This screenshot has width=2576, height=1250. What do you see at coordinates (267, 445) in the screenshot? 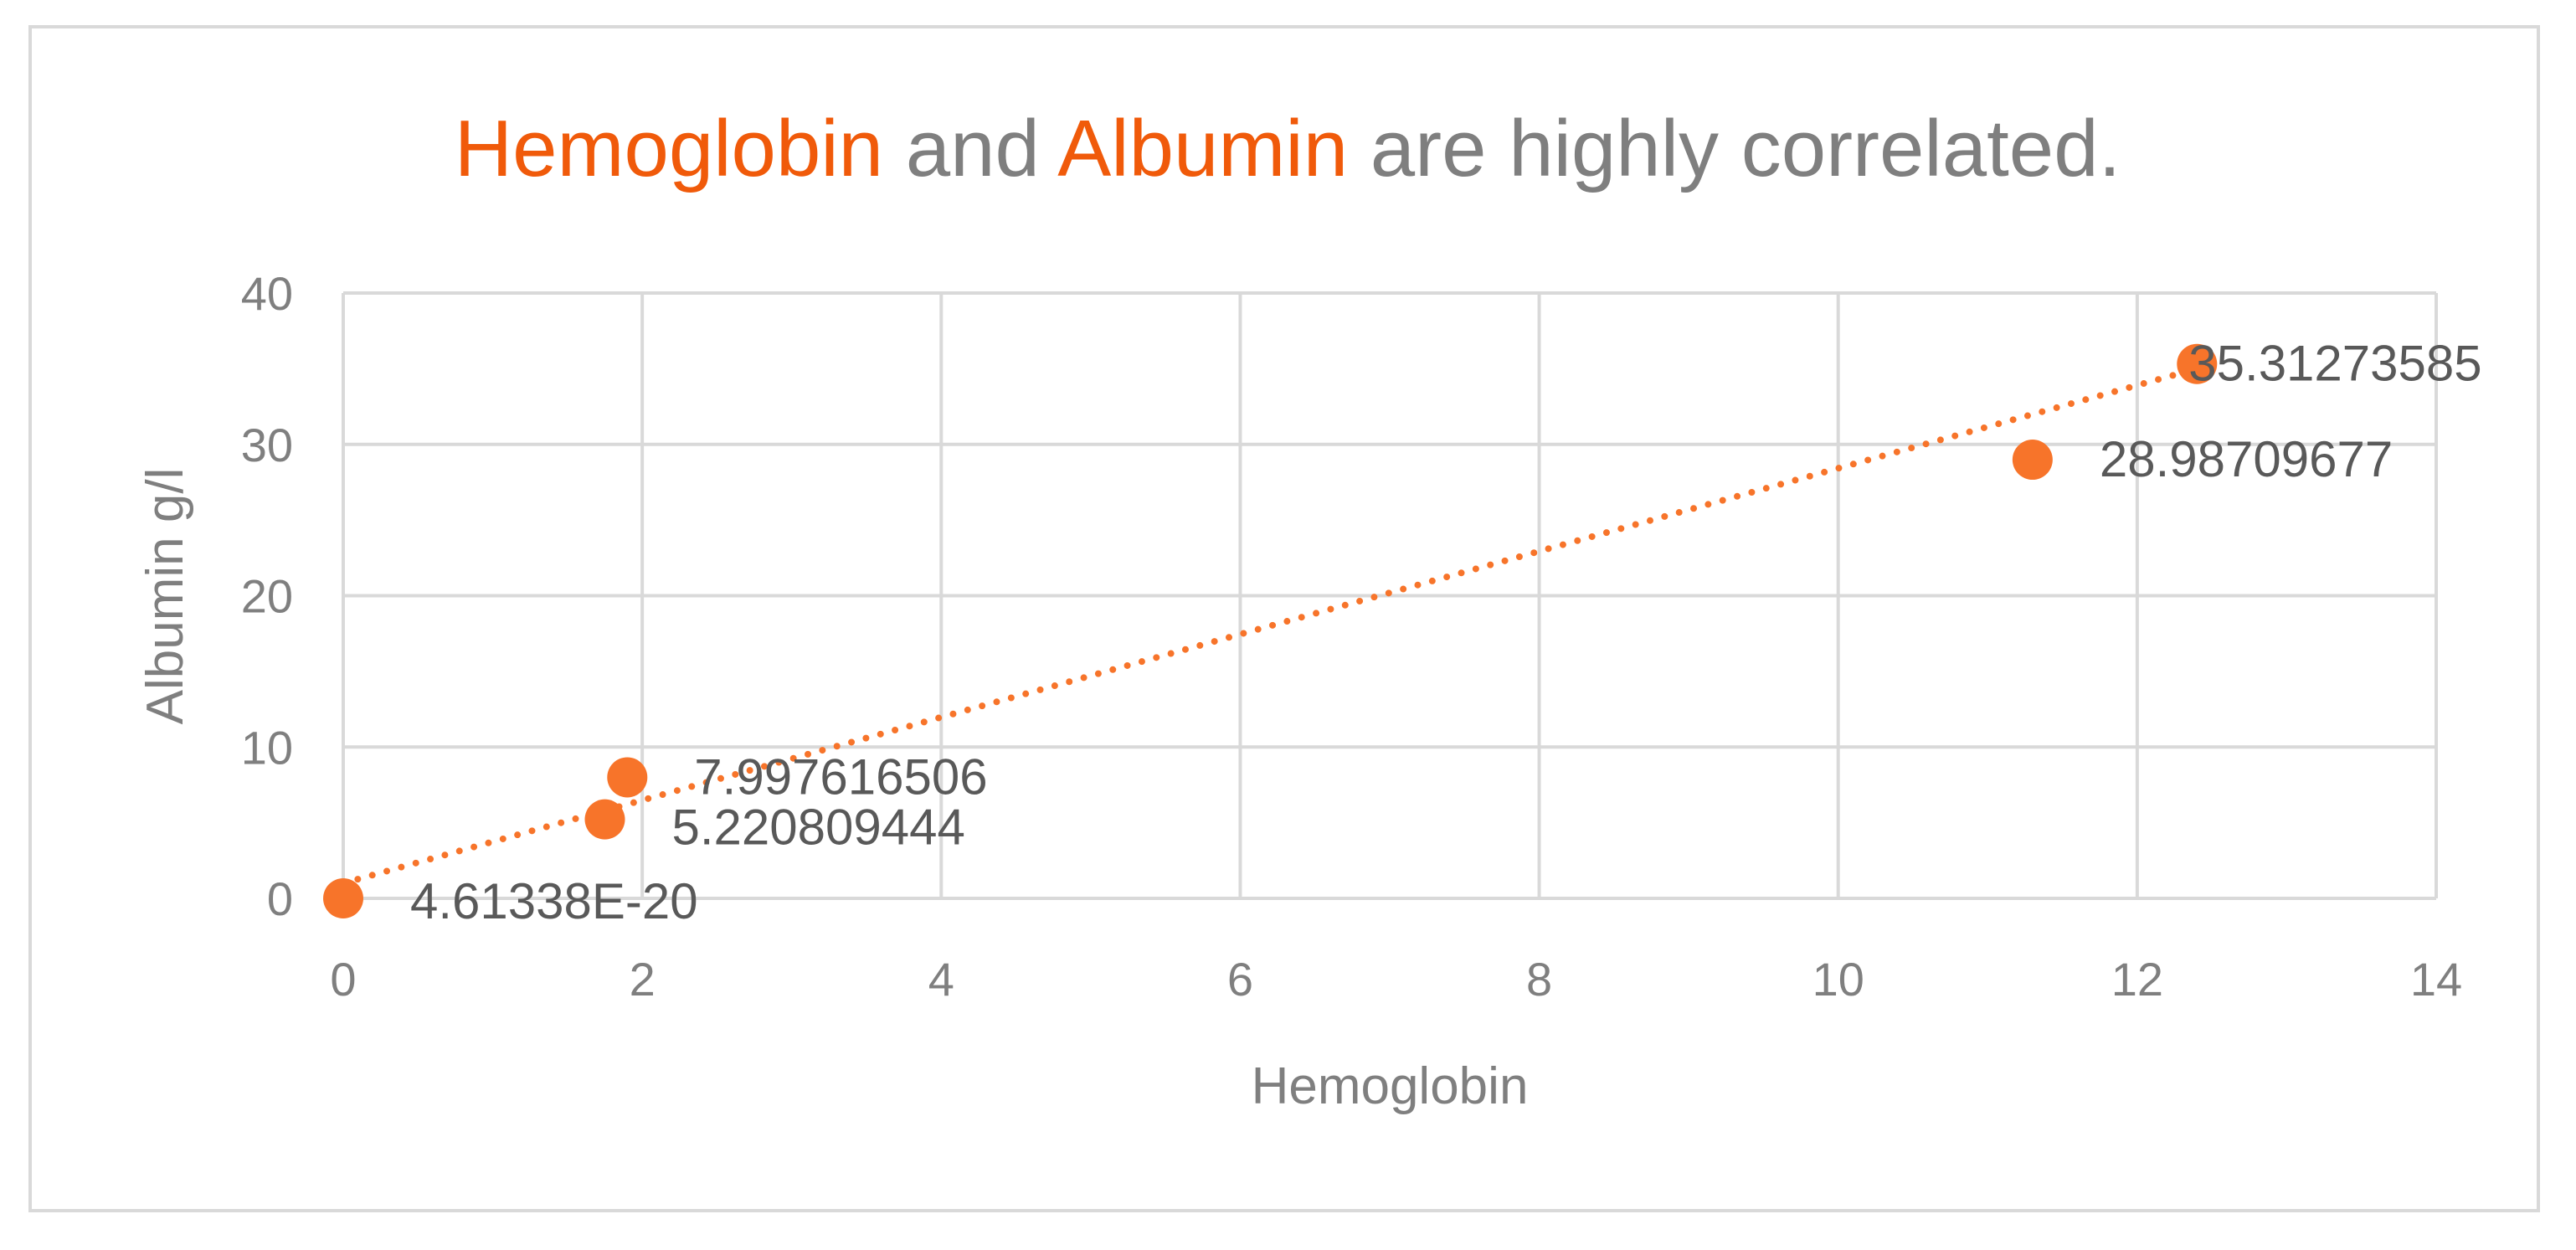
I see `y-tick-label: 30` at bounding box center [267, 445].